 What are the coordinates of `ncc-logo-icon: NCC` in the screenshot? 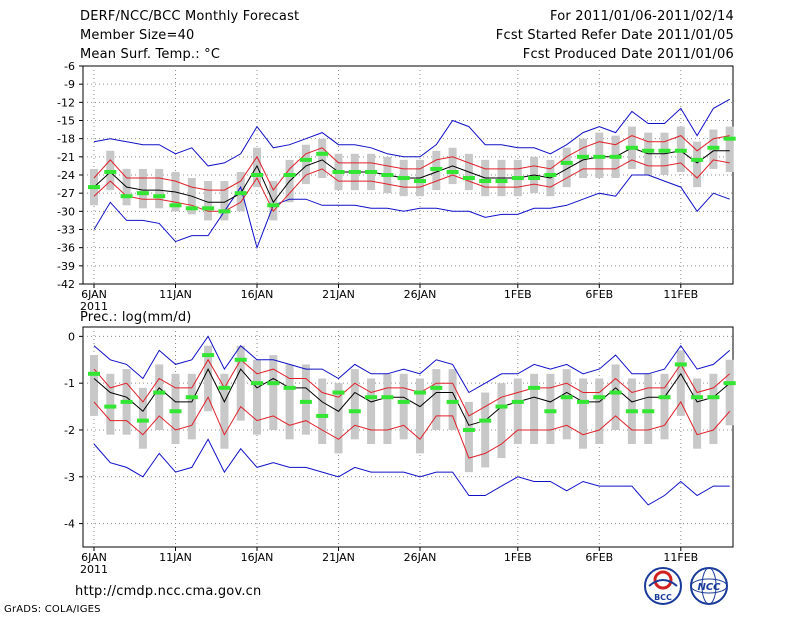 It's located at (709, 586).